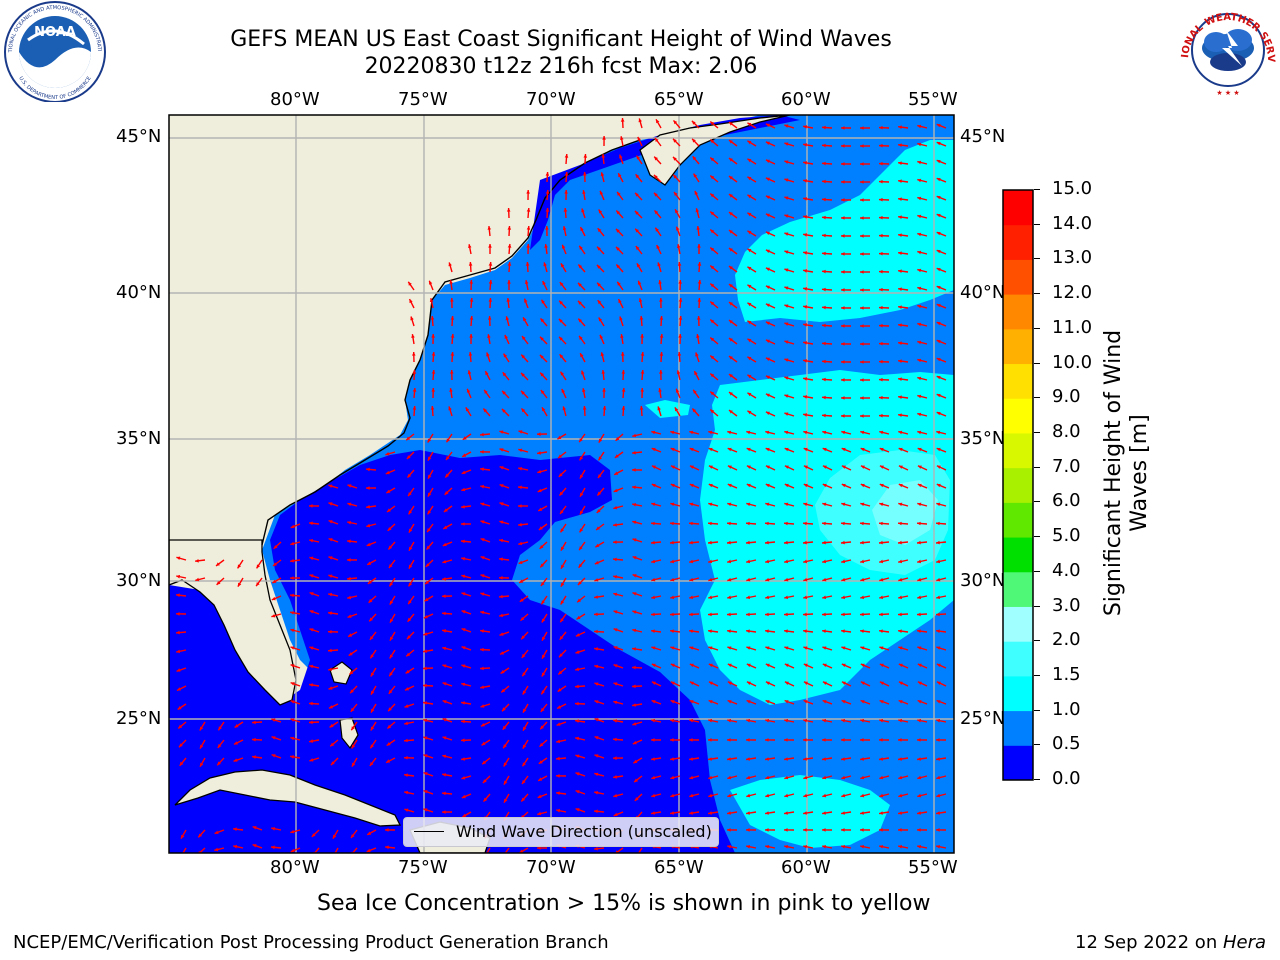 The height and width of the screenshot is (960, 1280). Describe the element at coordinates (1066, 570) in the screenshot. I see `colorbar-tick-label: 4.0` at that location.